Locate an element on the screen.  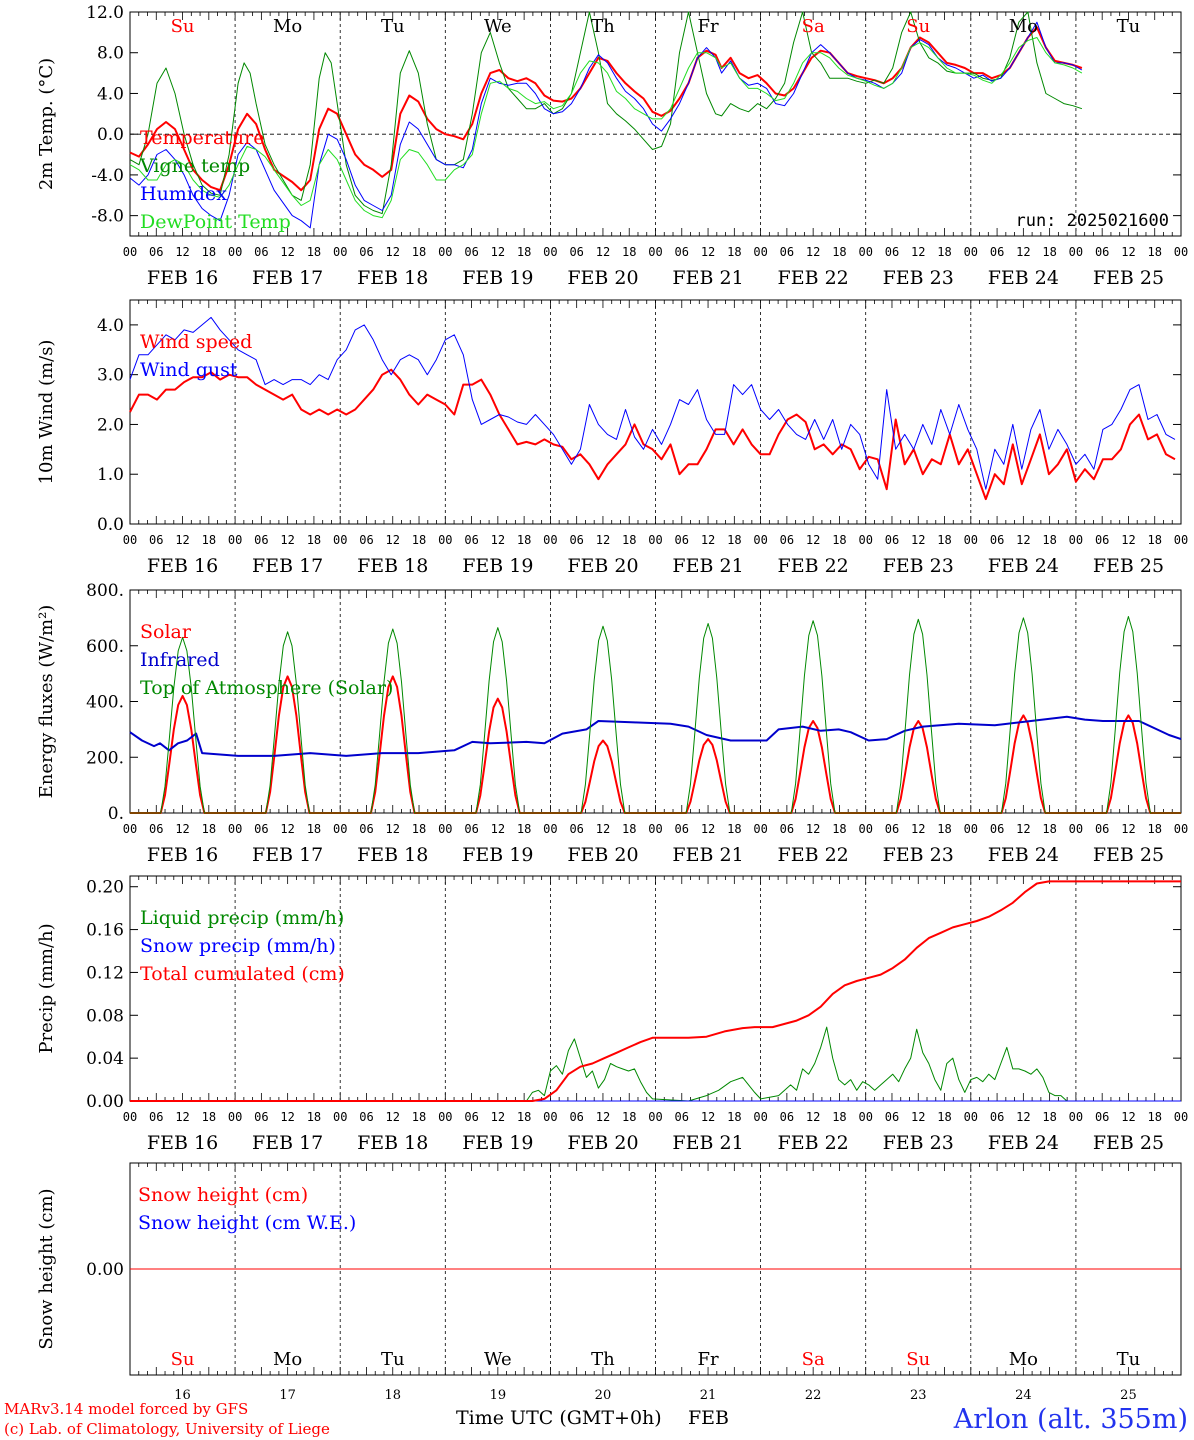
weekday-label: Su is located at coordinates (183, 1359).